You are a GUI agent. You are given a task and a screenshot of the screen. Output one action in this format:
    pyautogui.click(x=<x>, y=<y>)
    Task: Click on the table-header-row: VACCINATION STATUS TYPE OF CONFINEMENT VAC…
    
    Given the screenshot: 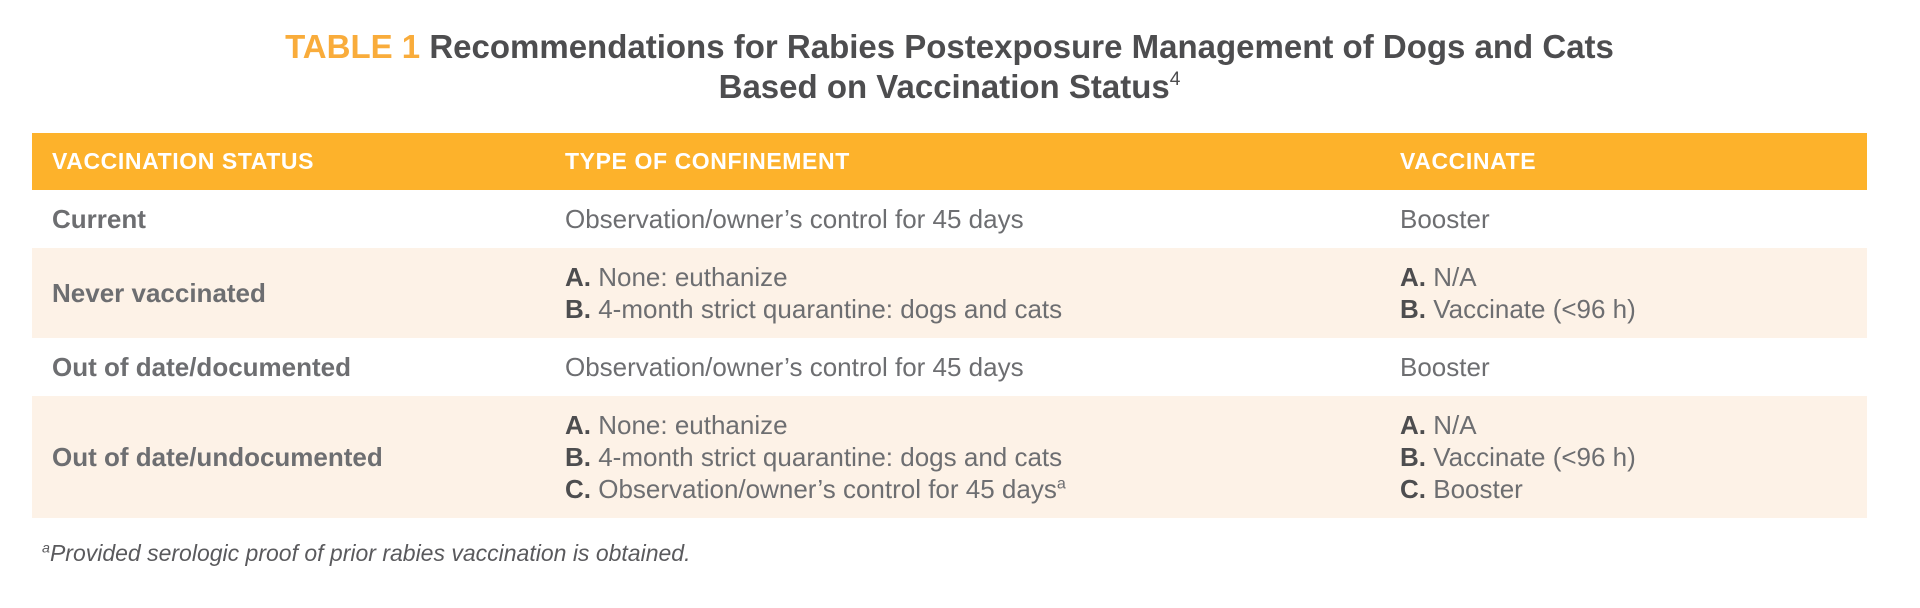 What is the action you would take?
    pyautogui.click(x=949, y=161)
    